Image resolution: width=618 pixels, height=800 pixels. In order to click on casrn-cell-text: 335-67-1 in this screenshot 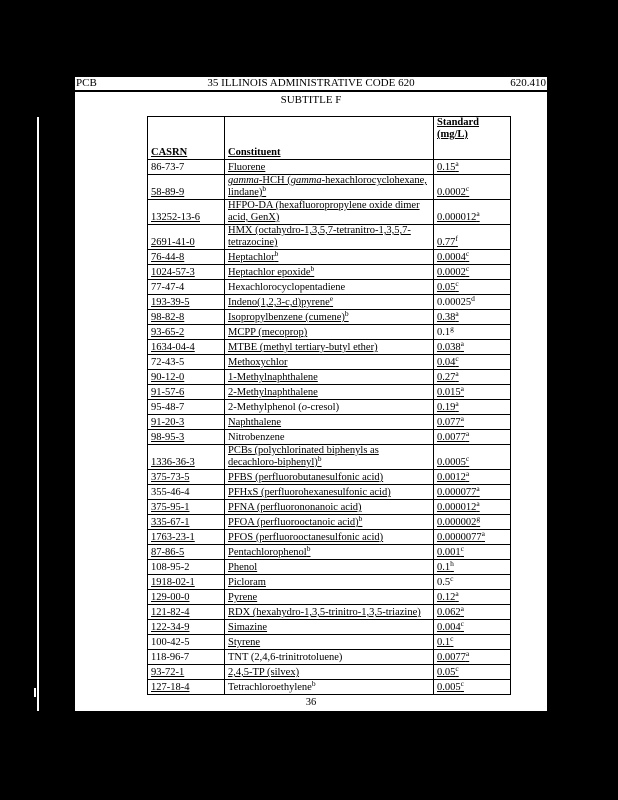, I will do `click(170, 522)`.